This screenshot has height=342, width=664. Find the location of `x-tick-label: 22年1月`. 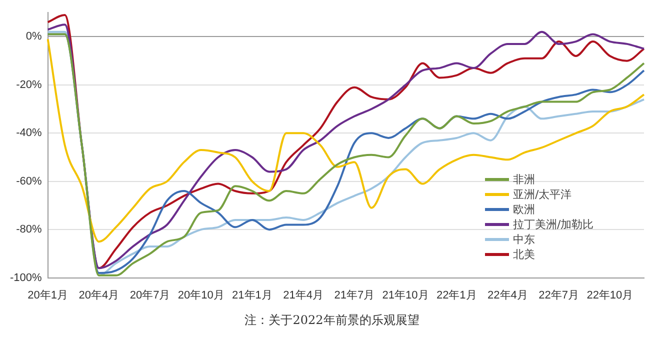

x-tick-label: 22年1月 is located at coordinates (456, 295).